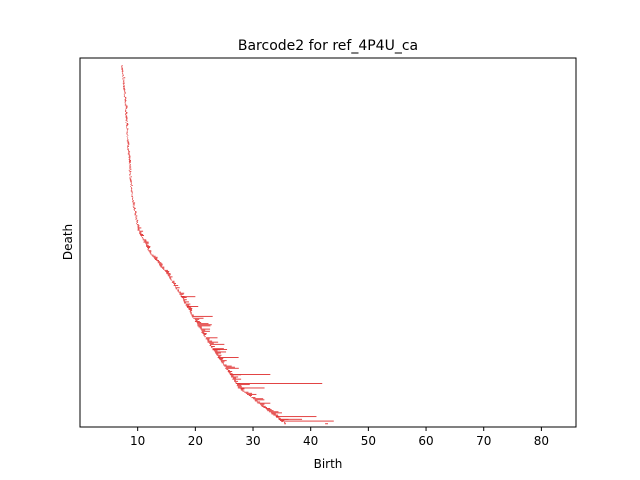 The image size is (640, 480). What do you see at coordinates (68, 242) in the screenshot?
I see `y-axis-label: Death` at bounding box center [68, 242].